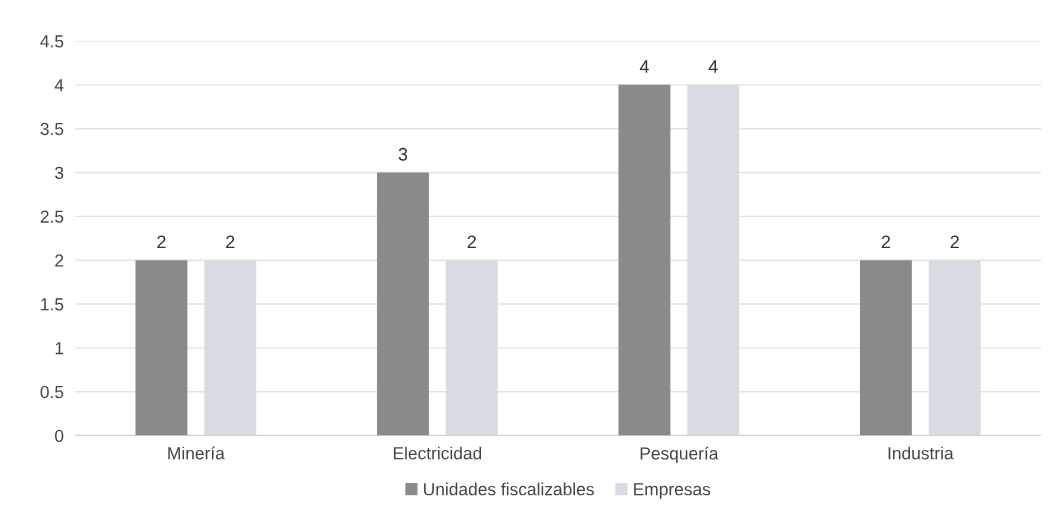  Describe the element at coordinates (59, 435) in the screenshot. I see `y-tick-label: 0` at that location.